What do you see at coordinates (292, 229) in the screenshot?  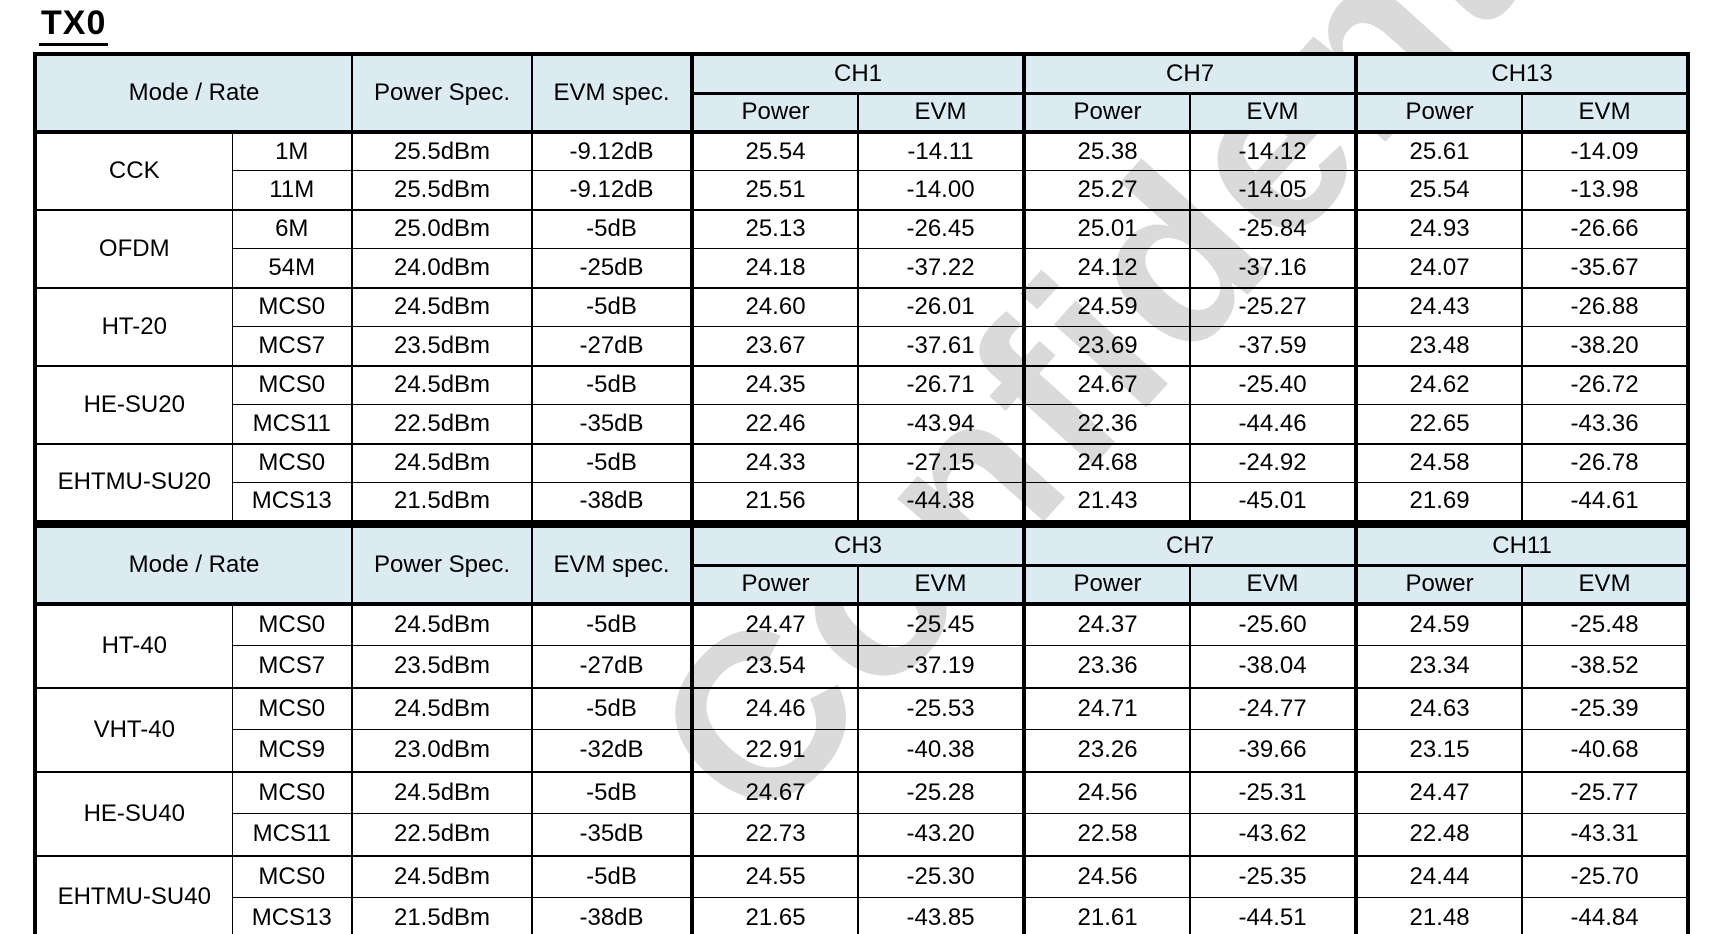 I see `rate-cell: 6M` at bounding box center [292, 229].